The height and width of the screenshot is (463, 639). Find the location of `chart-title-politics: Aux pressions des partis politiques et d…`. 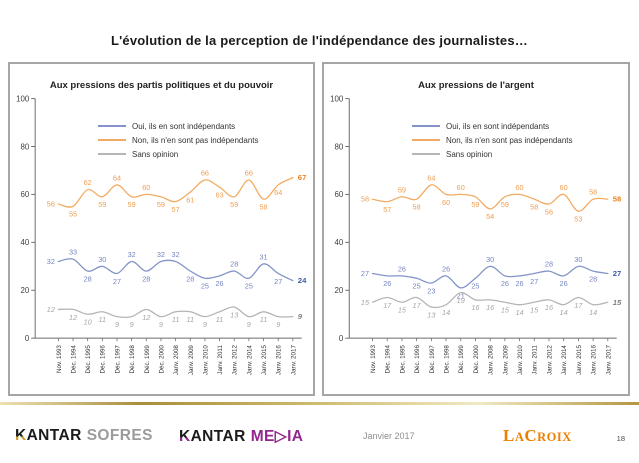

chart-title-politics: Aux pressions des partis politiques et d… is located at coordinates (161, 85).